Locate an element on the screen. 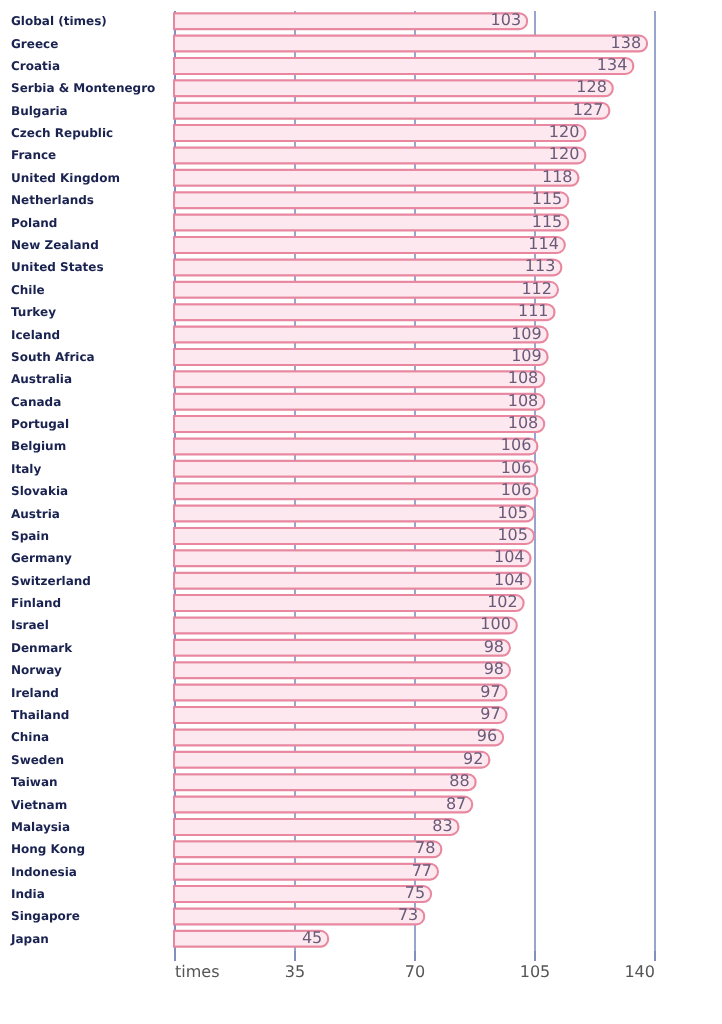 The width and height of the screenshot is (722, 1024). data-label: 112 is located at coordinates (536, 288).